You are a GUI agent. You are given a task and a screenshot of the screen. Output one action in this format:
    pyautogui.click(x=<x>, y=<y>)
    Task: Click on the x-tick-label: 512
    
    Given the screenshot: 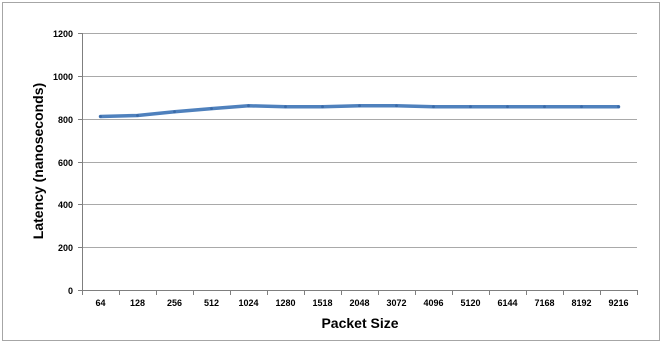 What is the action you would take?
    pyautogui.click(x=211, y=303)
    